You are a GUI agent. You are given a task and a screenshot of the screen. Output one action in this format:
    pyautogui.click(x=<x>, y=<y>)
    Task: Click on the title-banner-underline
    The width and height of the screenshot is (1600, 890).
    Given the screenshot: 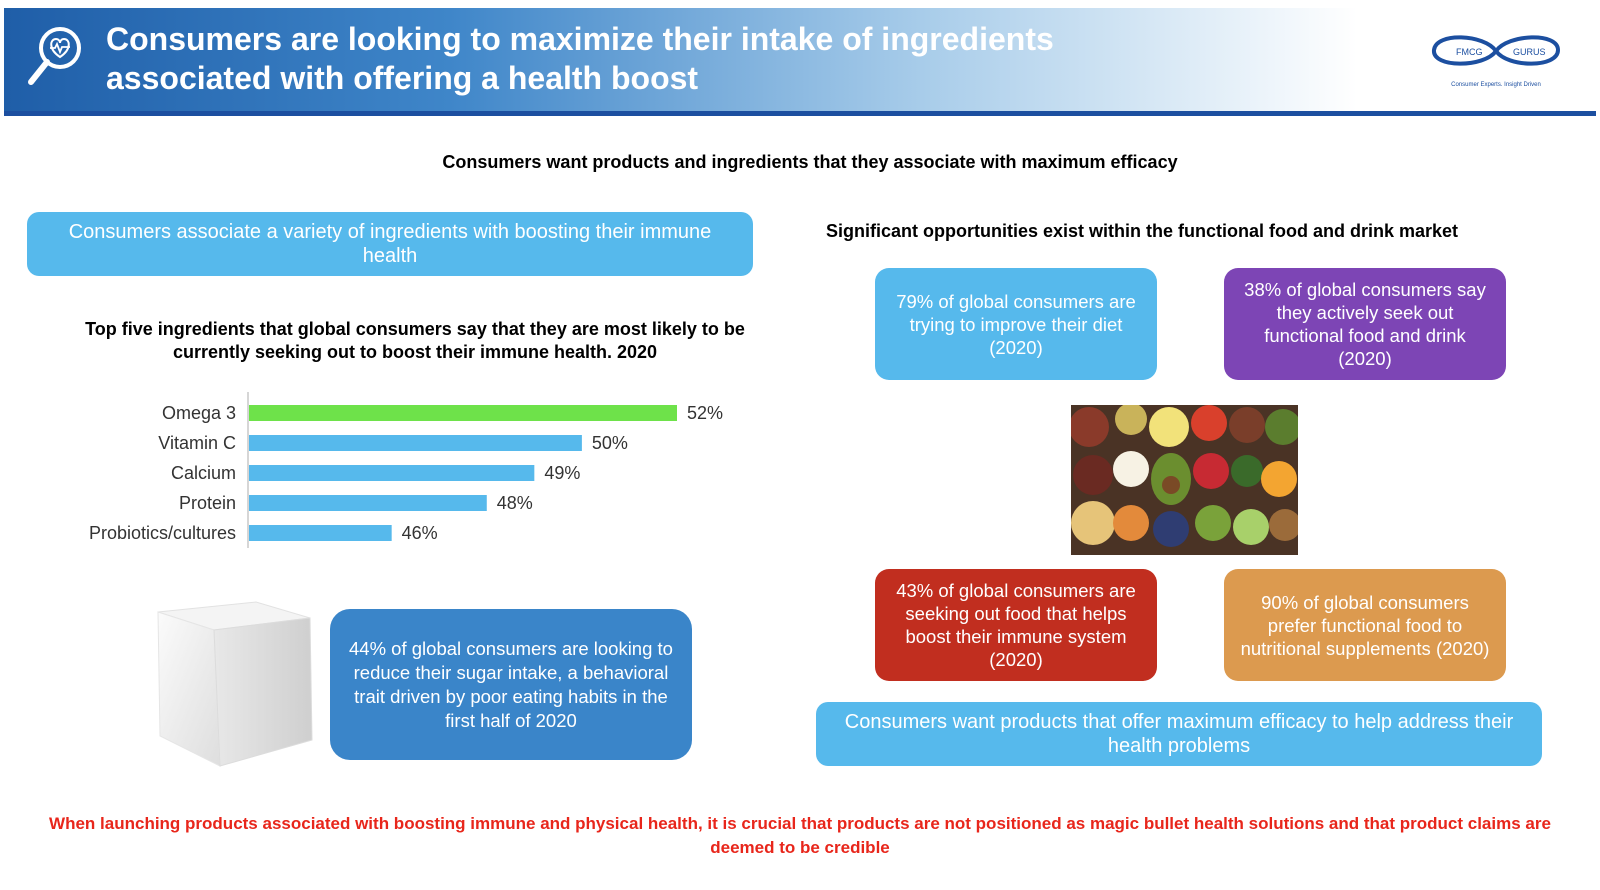 What is the action you would take?
    pyautogui.click(x=800, y=113)
    